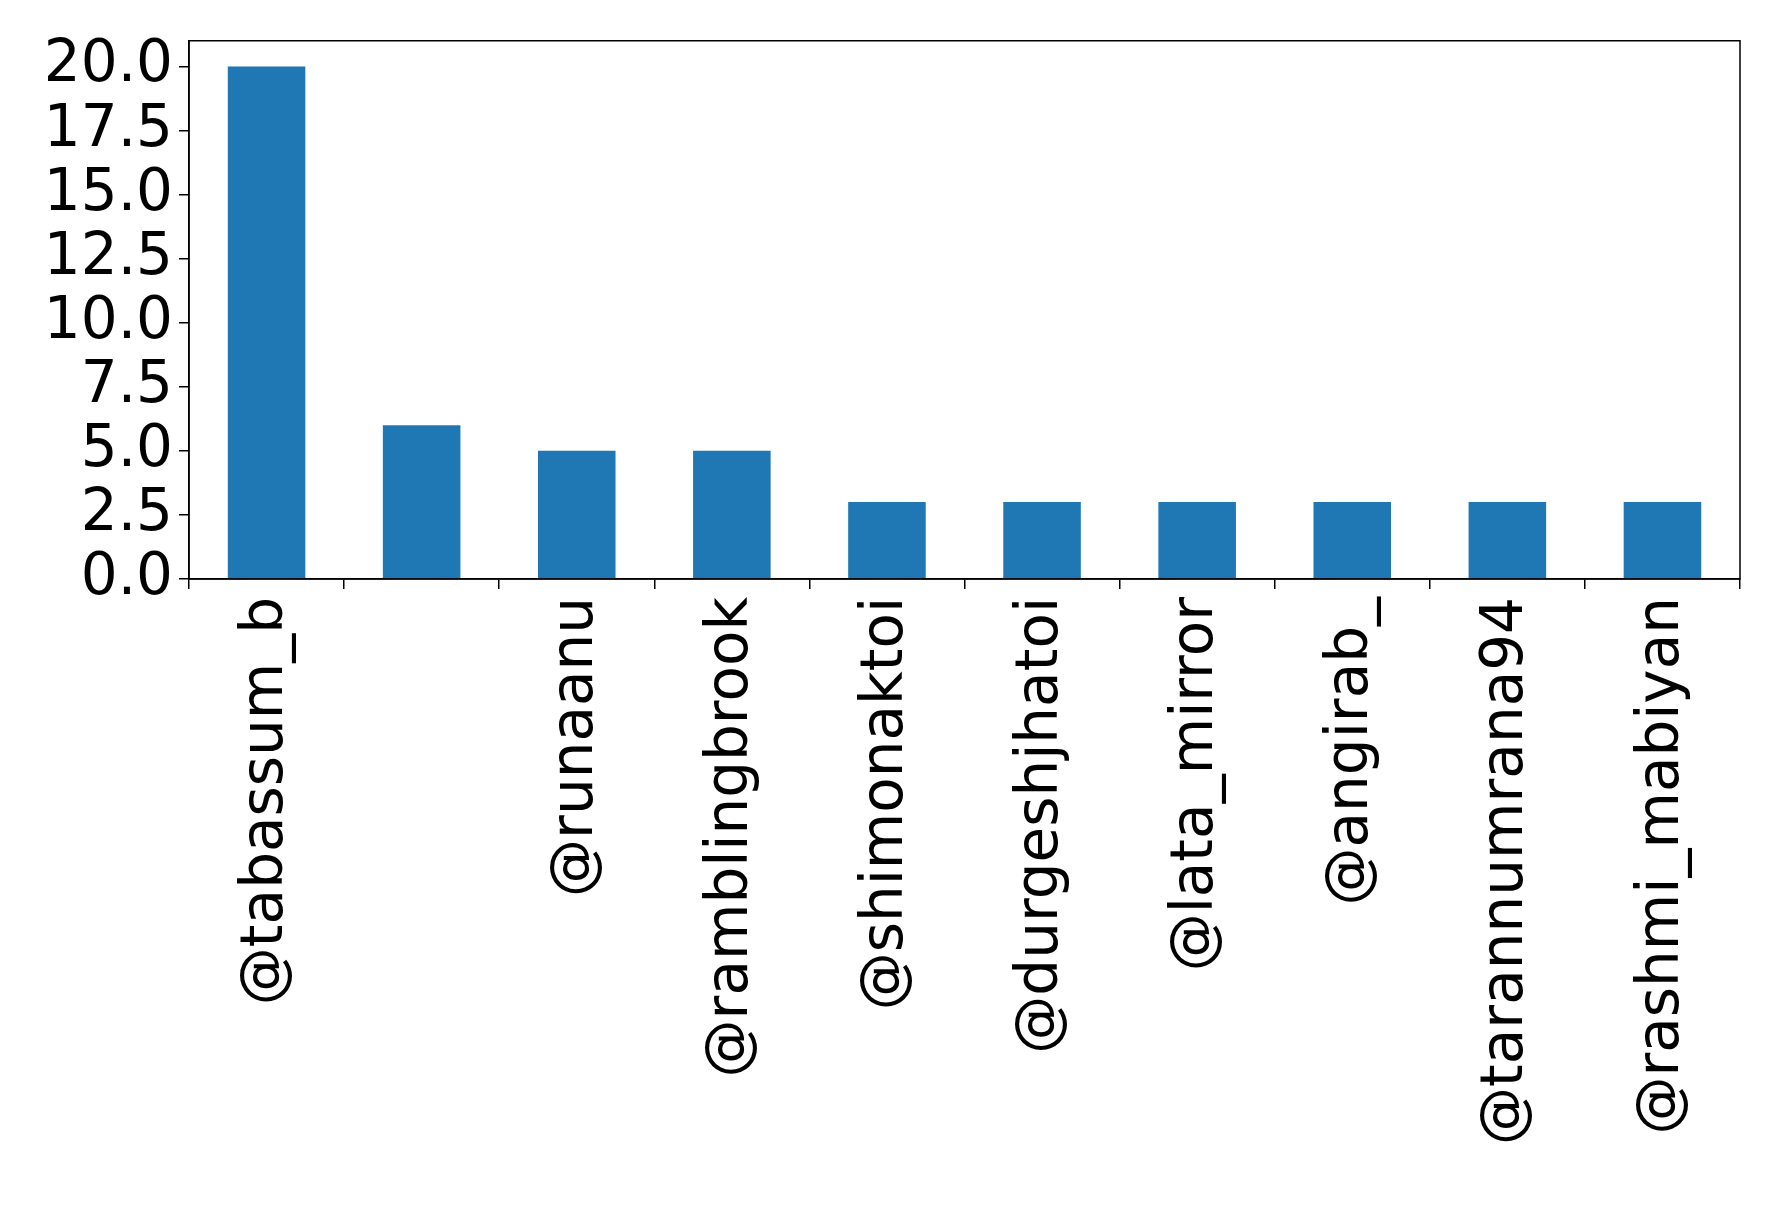  Describe the element at coordinates (1347, 751) in the screenshot. I see `x-tick-label: @angirab_` at that location.